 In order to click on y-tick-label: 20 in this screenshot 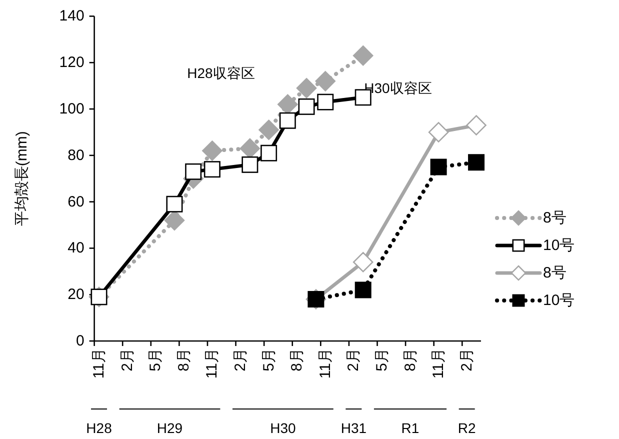, I will do `click(76, 295)`.